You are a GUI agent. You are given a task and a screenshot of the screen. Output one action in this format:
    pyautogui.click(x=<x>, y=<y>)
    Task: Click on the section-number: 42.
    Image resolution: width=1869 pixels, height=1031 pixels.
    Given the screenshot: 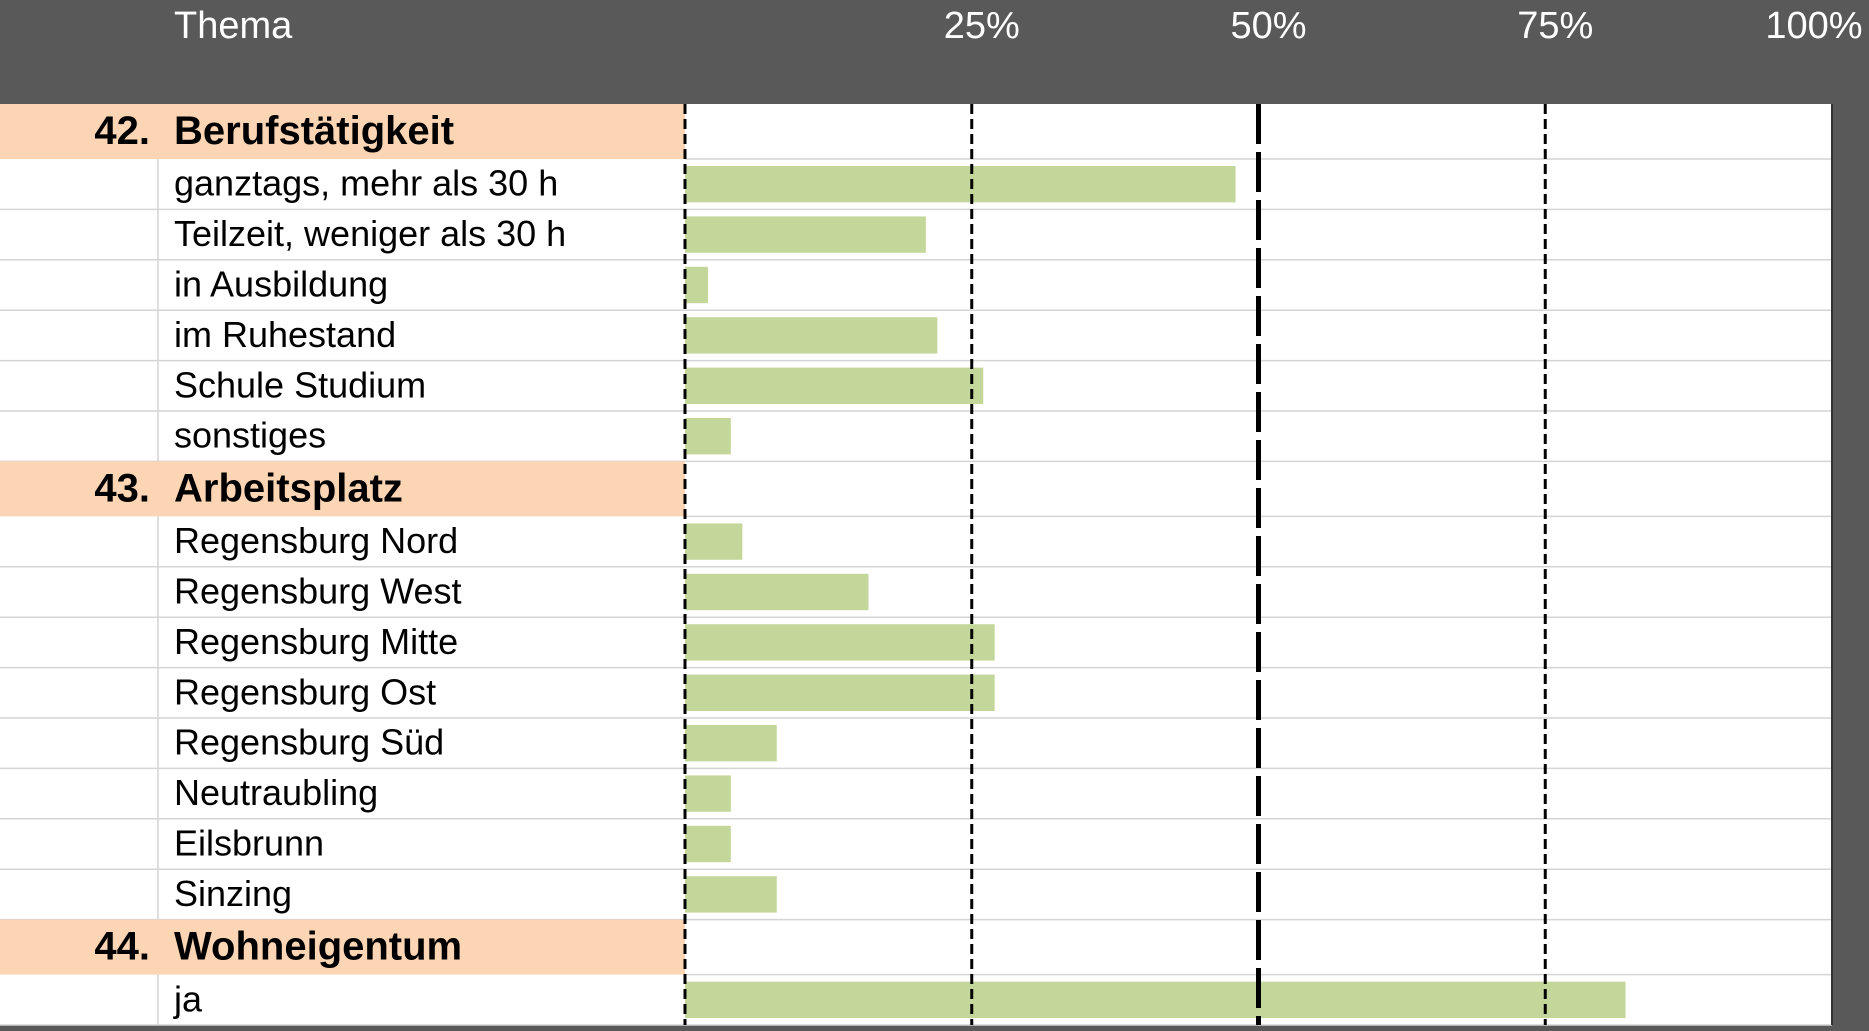 What is the action you would take?
    pyautogui.click(x=122, y=131)
    